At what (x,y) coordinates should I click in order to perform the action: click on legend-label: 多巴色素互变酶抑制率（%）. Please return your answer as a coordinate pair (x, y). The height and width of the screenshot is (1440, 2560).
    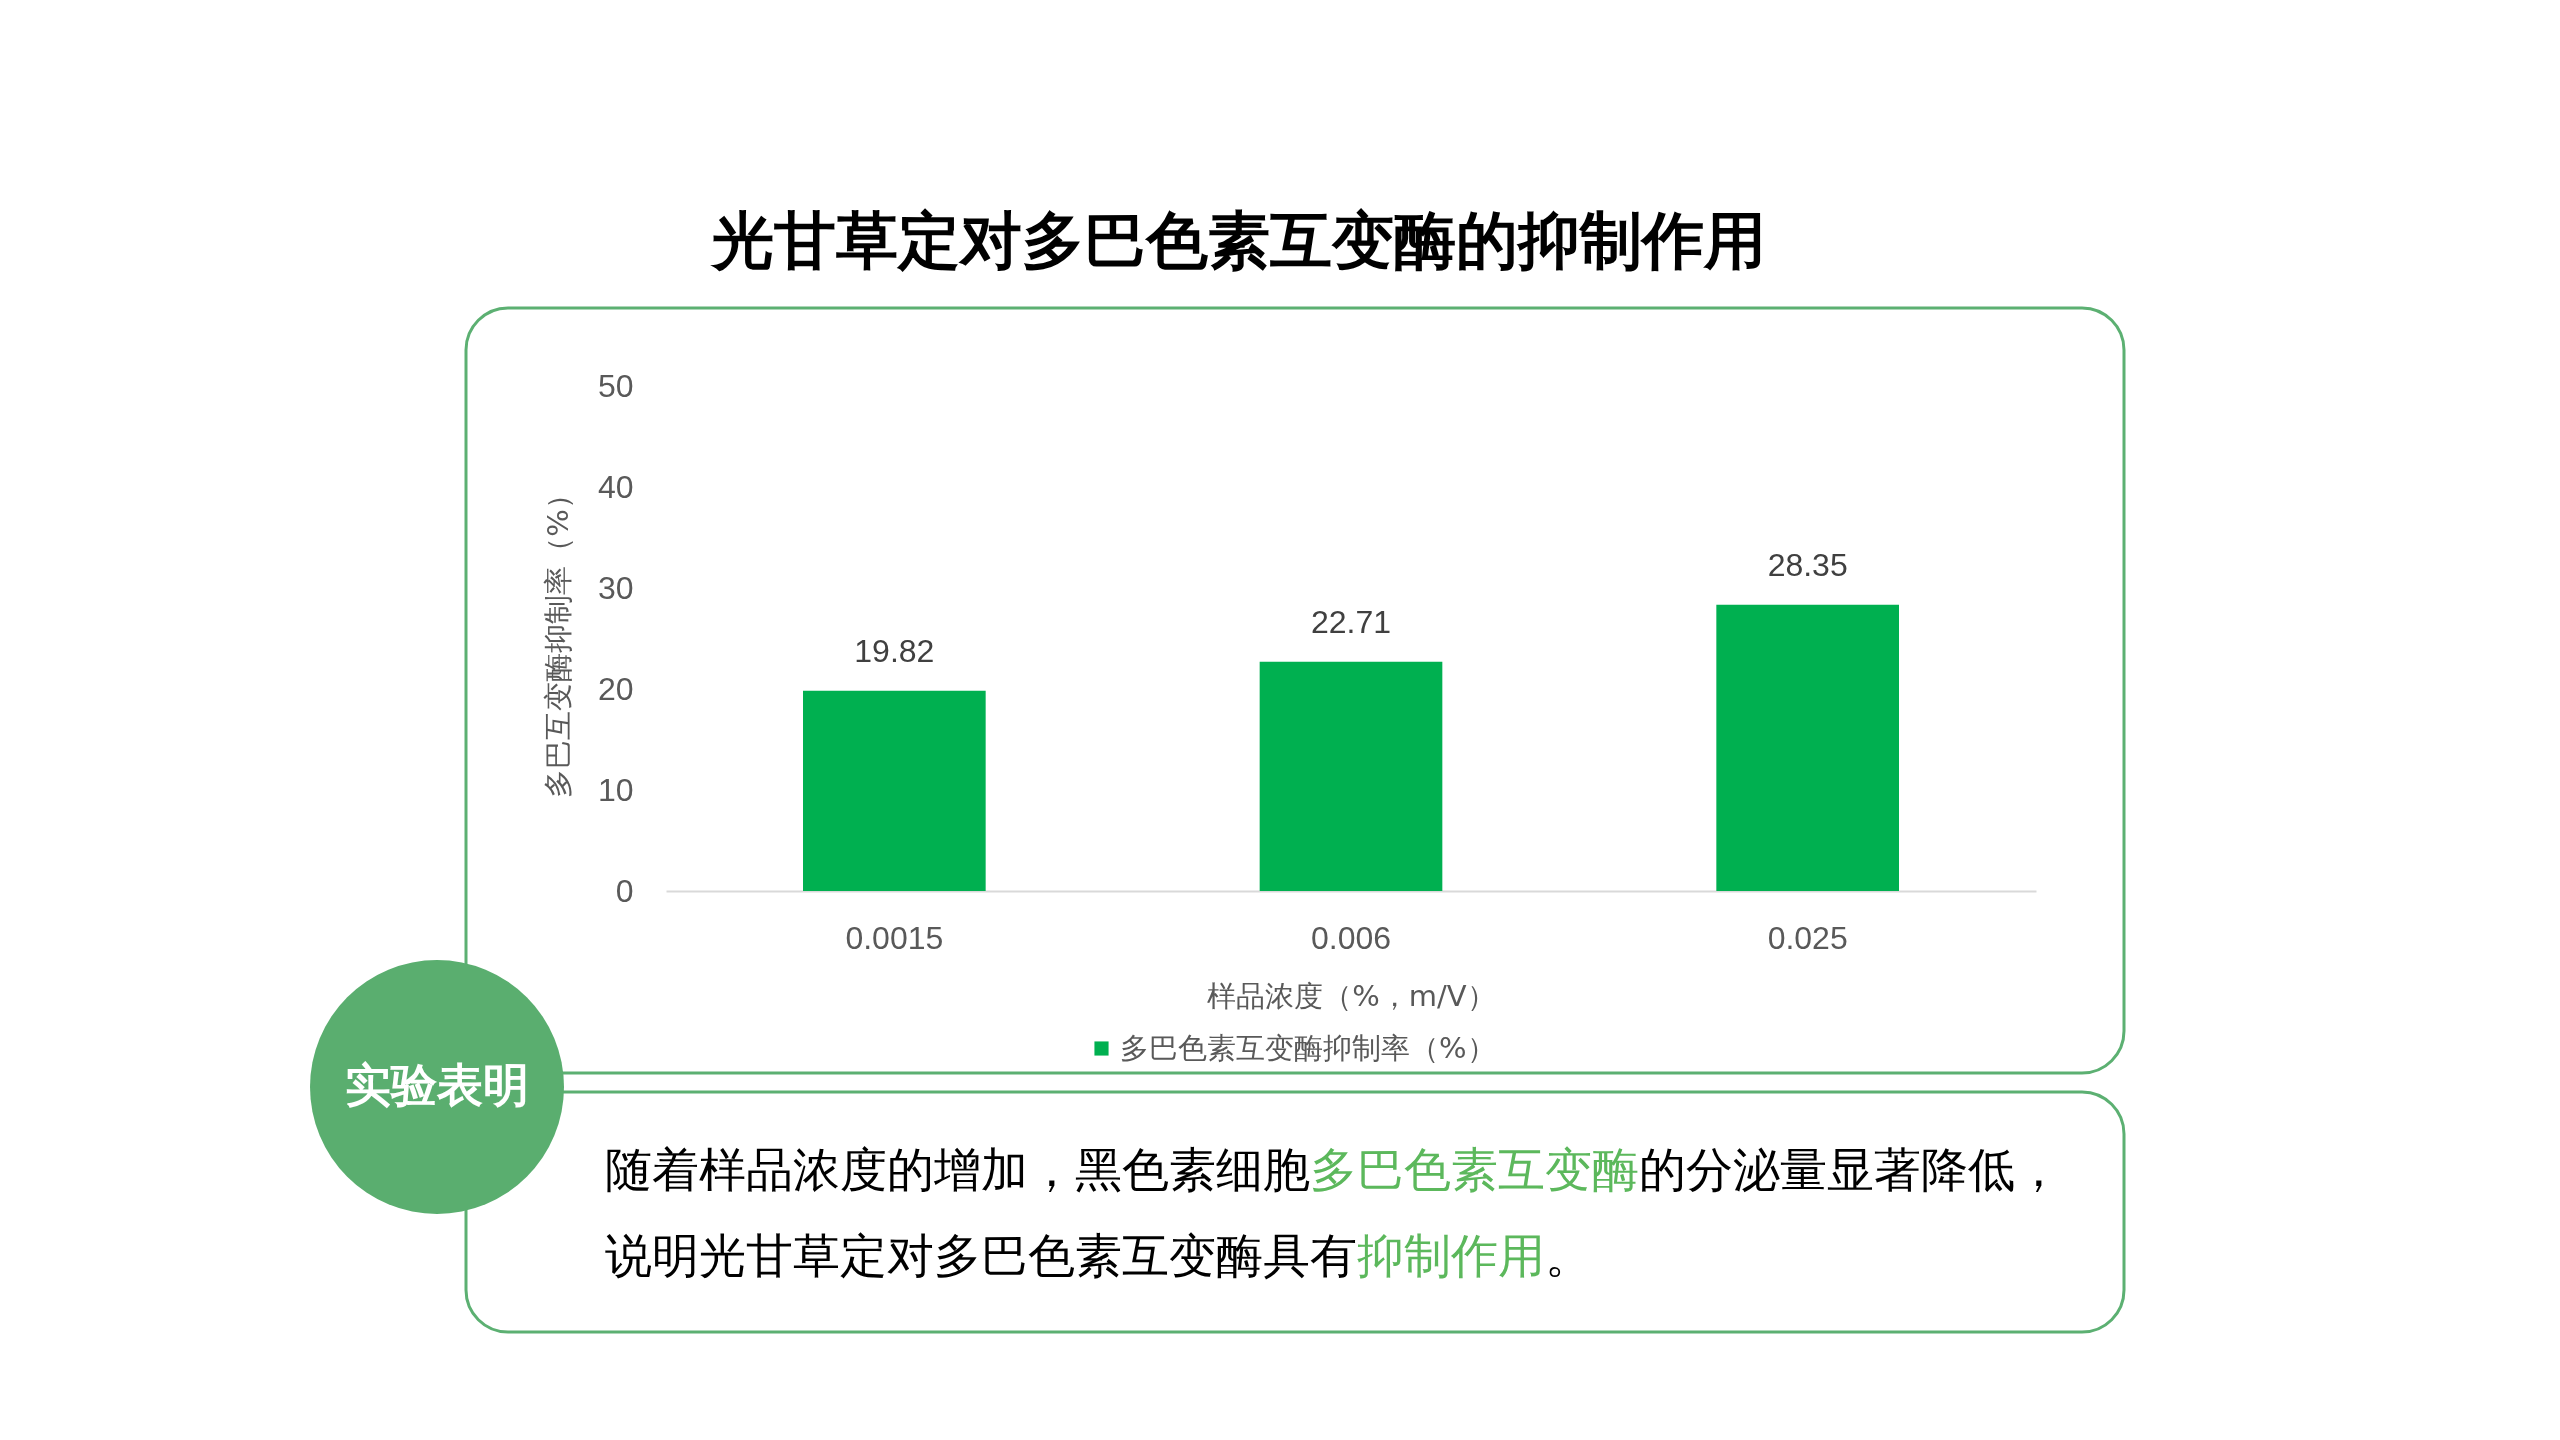
    Looking at the image, I should click on (1308, 1047).